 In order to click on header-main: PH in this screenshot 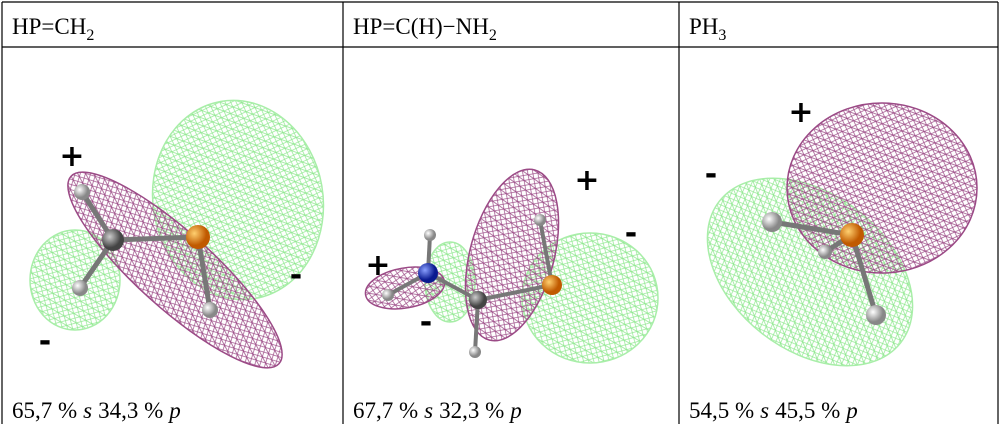, I will do `click(703, 26)`.